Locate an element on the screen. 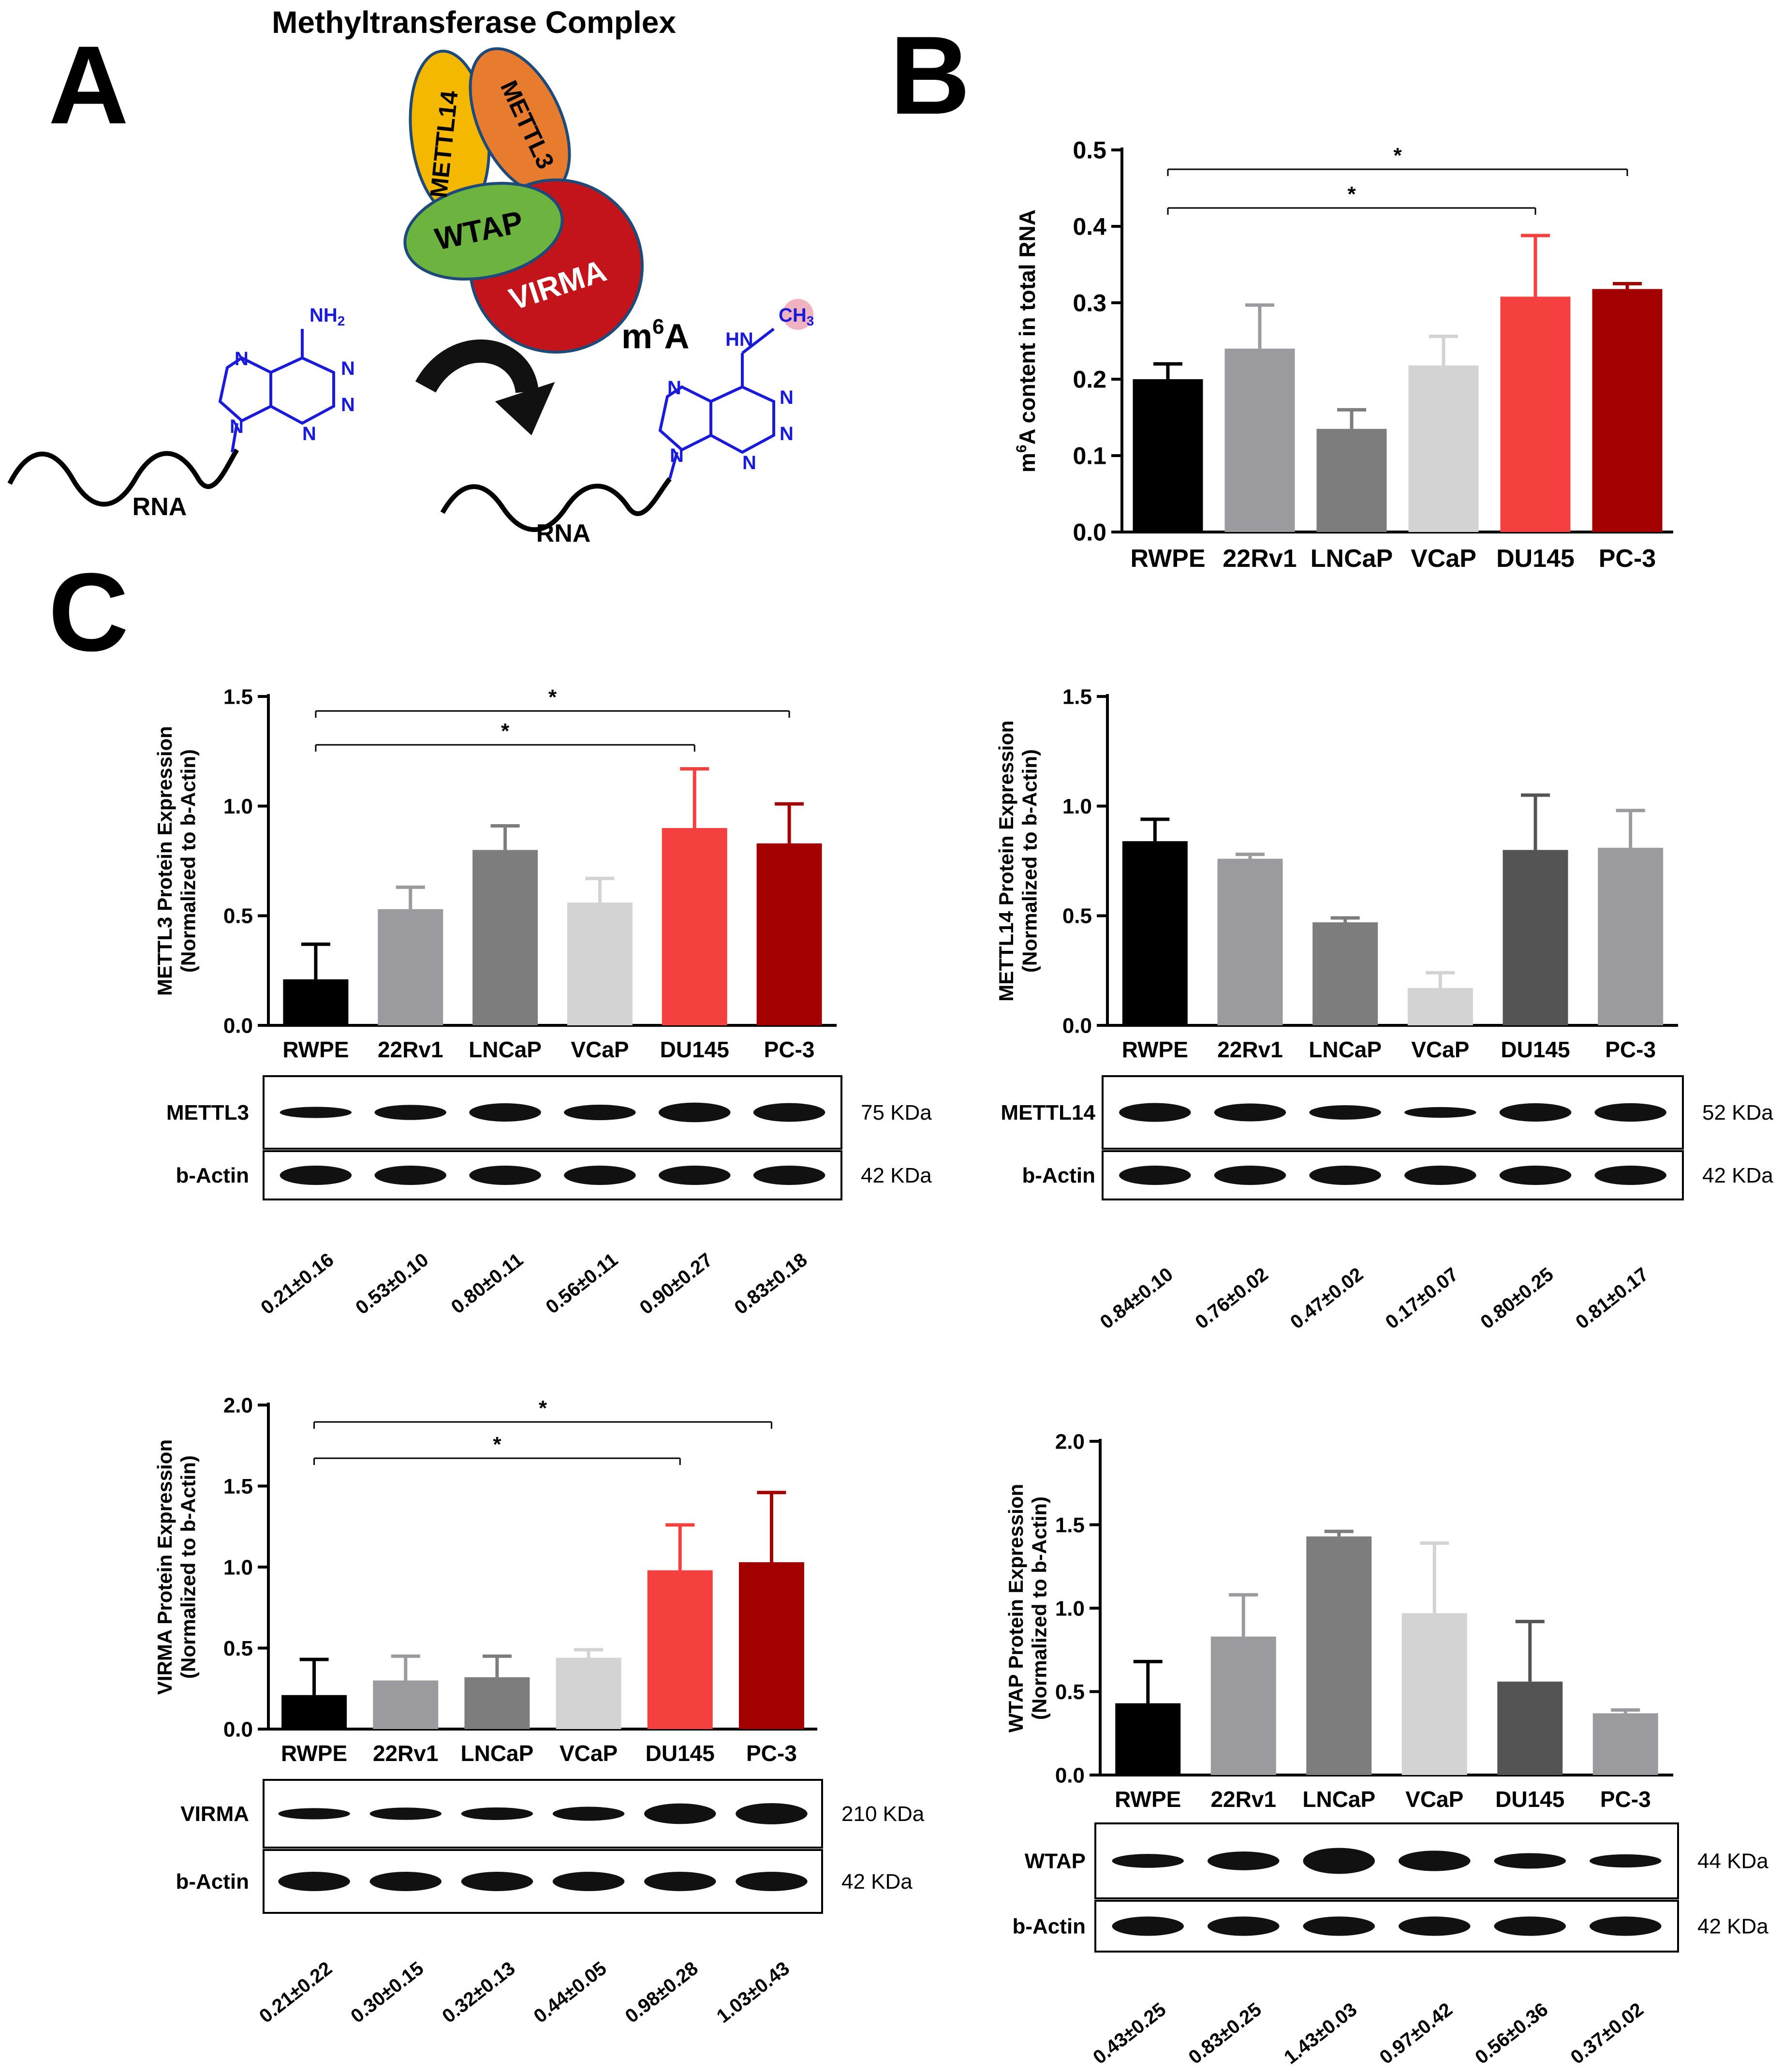  quantification-label: 0.76±0.02 is located at coordinates (1231, 1298).